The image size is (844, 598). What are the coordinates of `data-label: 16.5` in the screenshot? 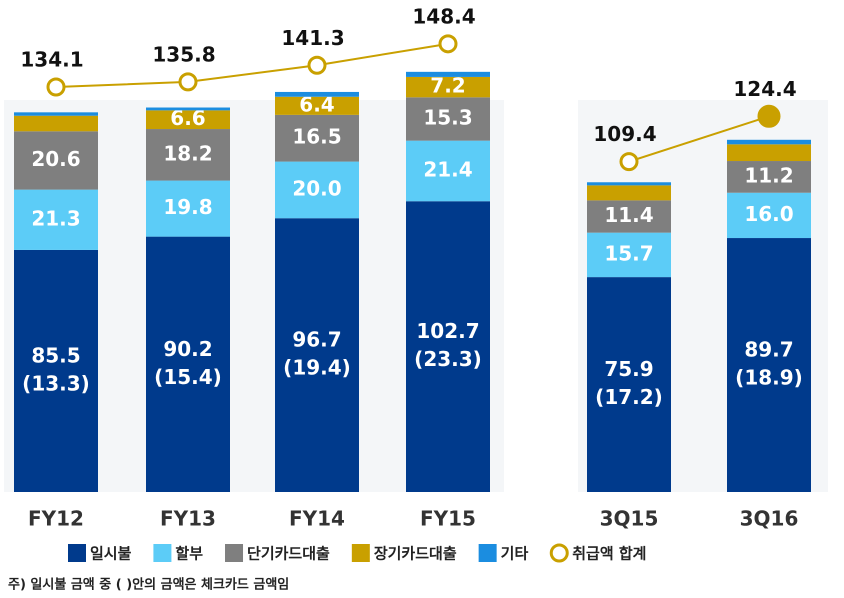 It's located at (316, 137).